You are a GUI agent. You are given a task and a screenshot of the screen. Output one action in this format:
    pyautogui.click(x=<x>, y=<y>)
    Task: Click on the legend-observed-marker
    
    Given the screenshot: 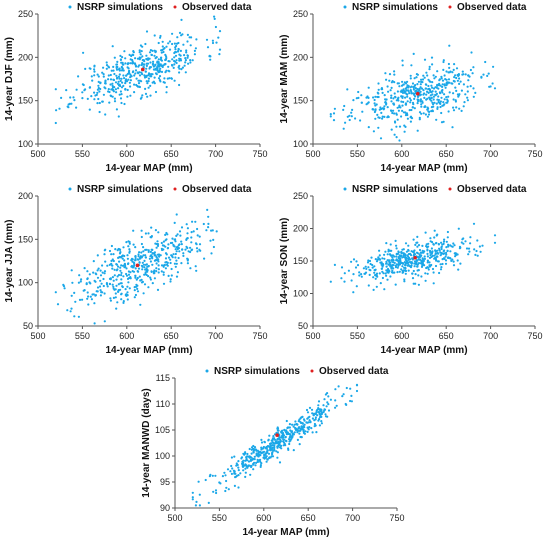 What is the action you would take?
    pyautogui.click(x=450, y=7)
    